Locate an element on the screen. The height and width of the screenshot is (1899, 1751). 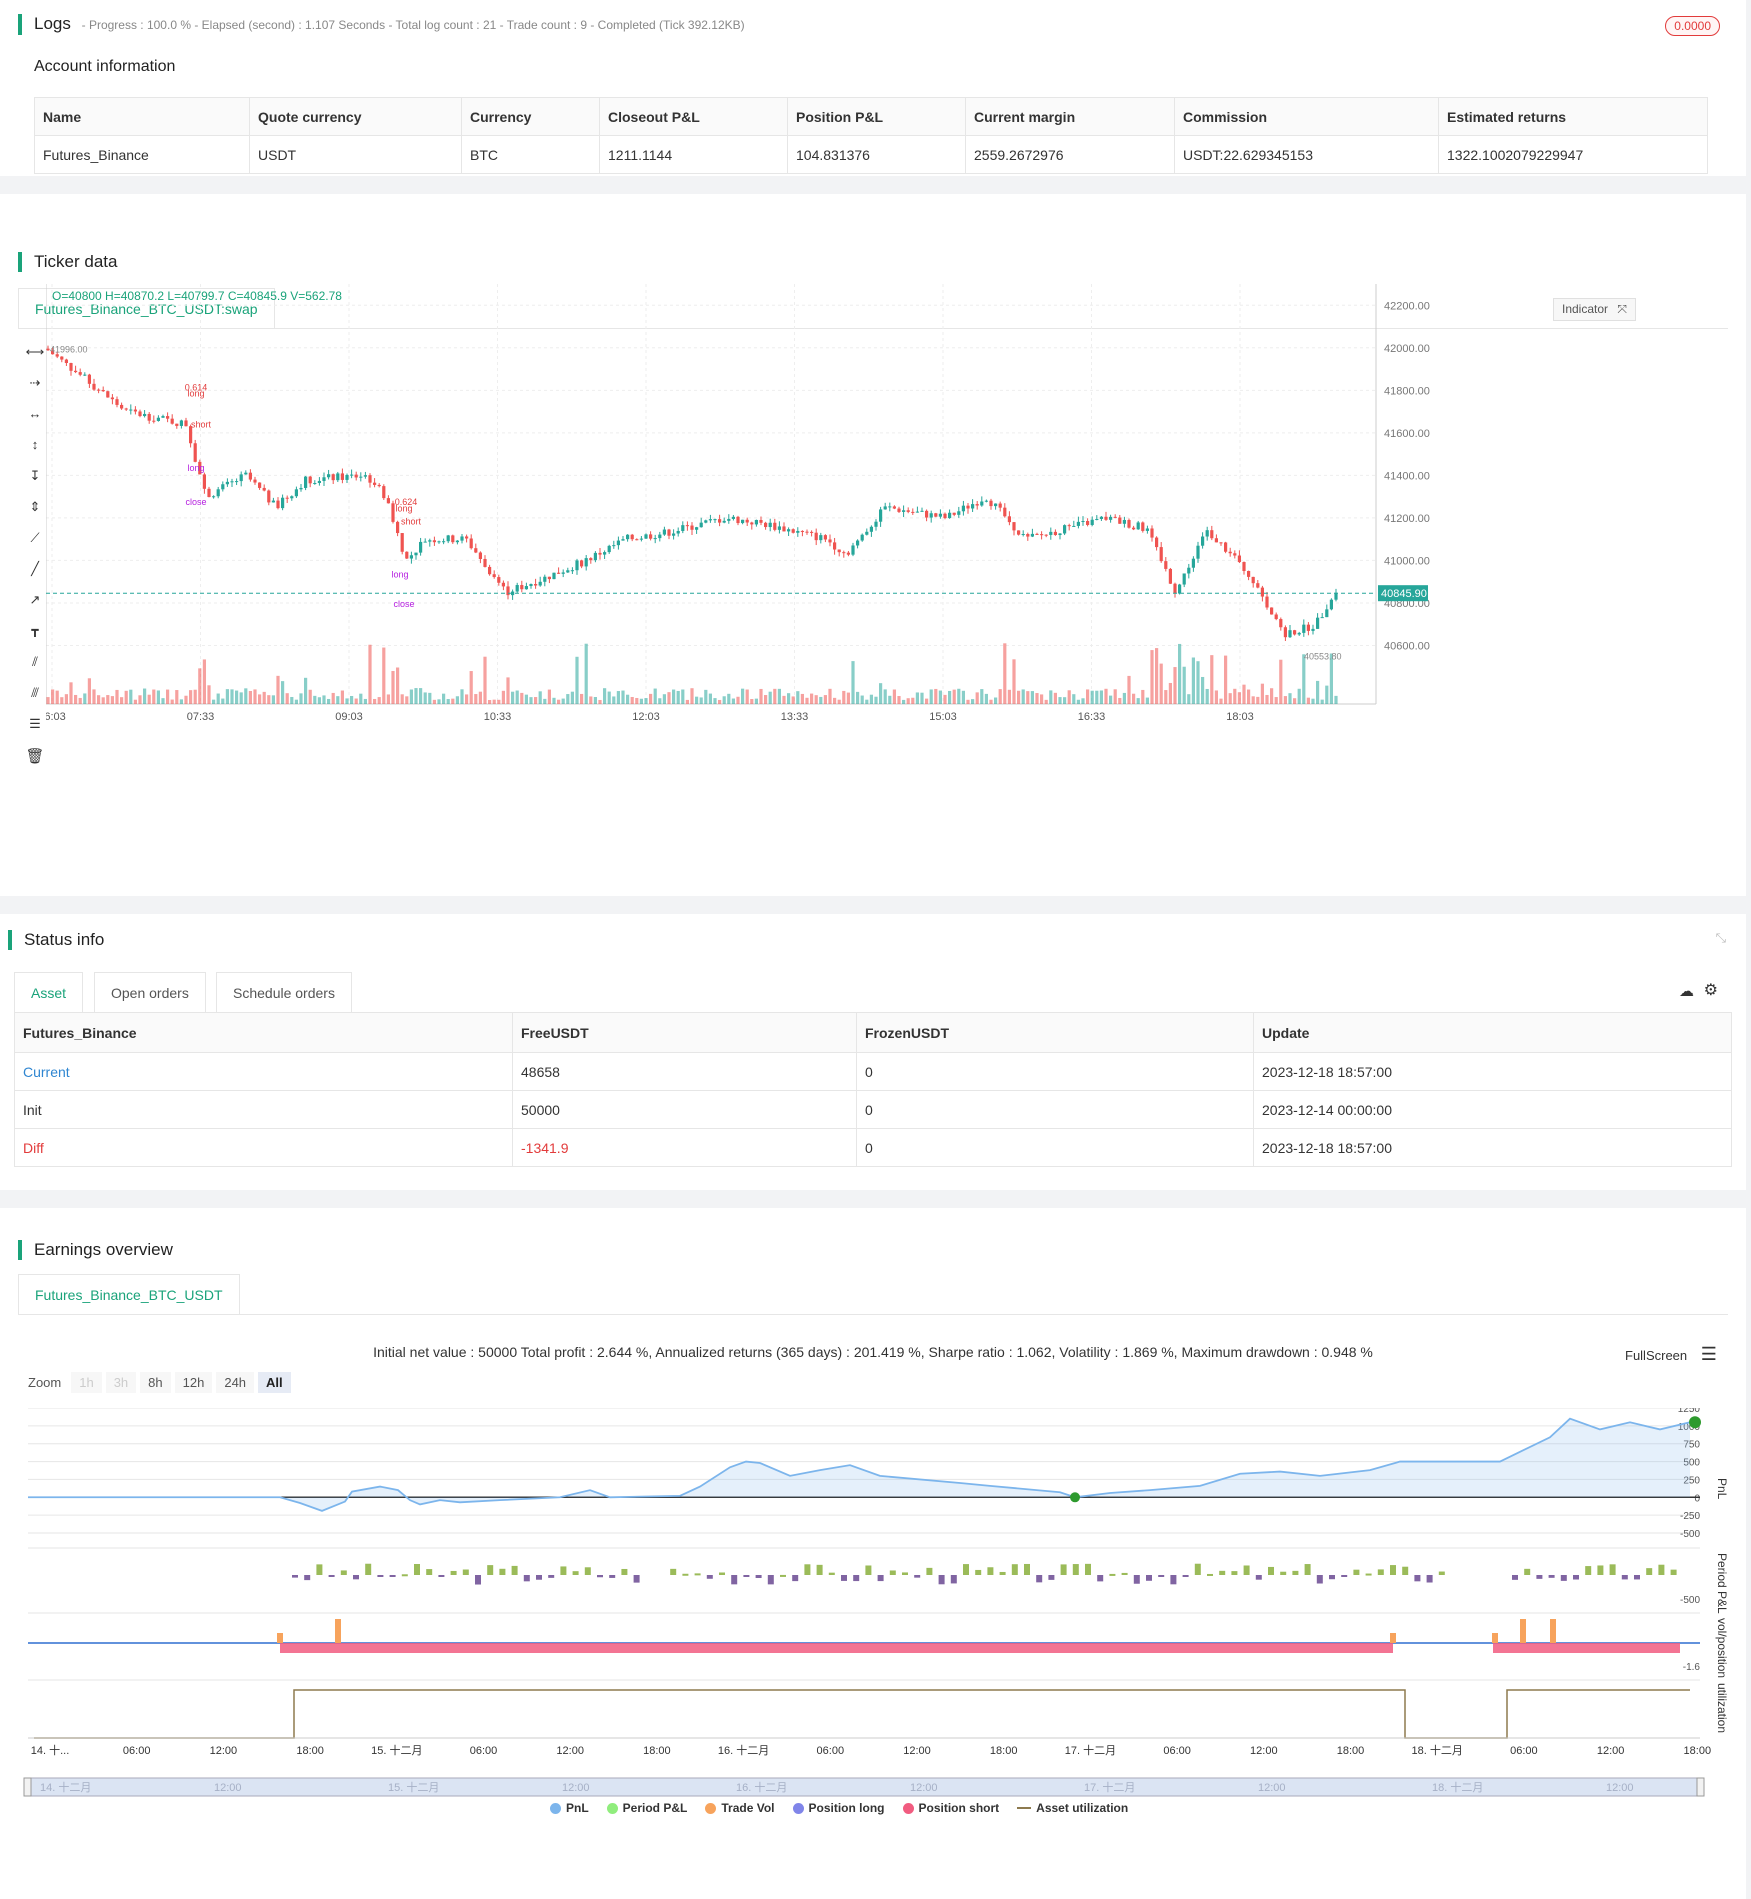
trend-line-tool-icon: ⟋ is located at coordinates (35, 537).